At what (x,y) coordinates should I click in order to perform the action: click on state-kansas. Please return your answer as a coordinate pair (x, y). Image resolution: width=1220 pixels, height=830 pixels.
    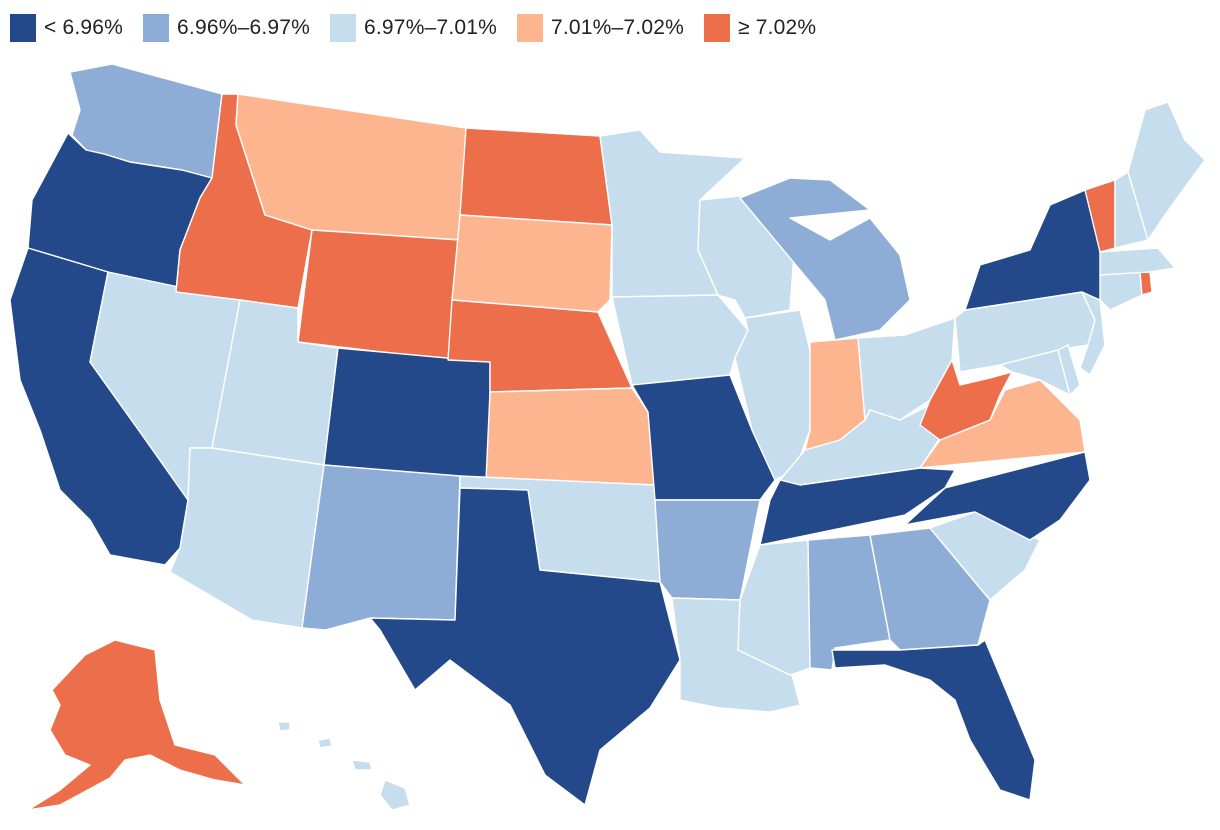
    Looking at the image, I should click on (570, 436).